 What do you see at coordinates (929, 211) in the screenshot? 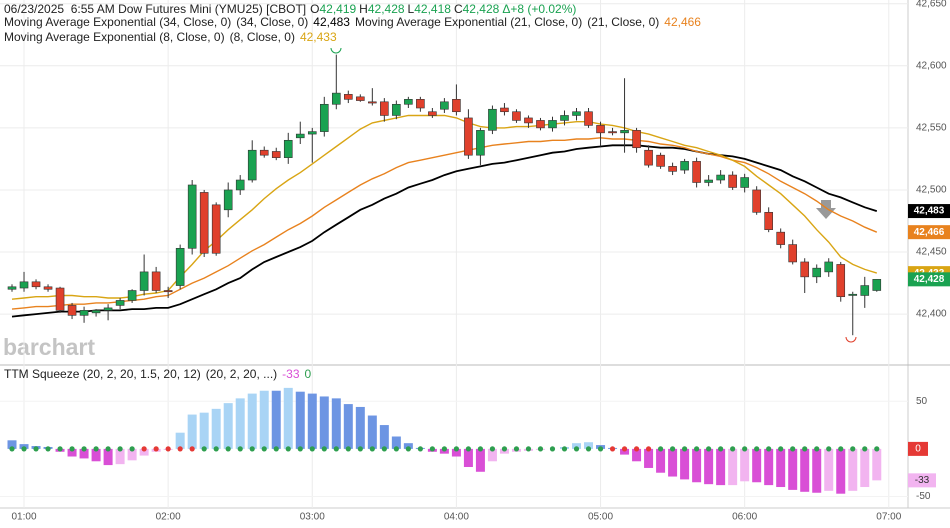
I see `value-box-label: 42,483` at bounding box center [929, 211].